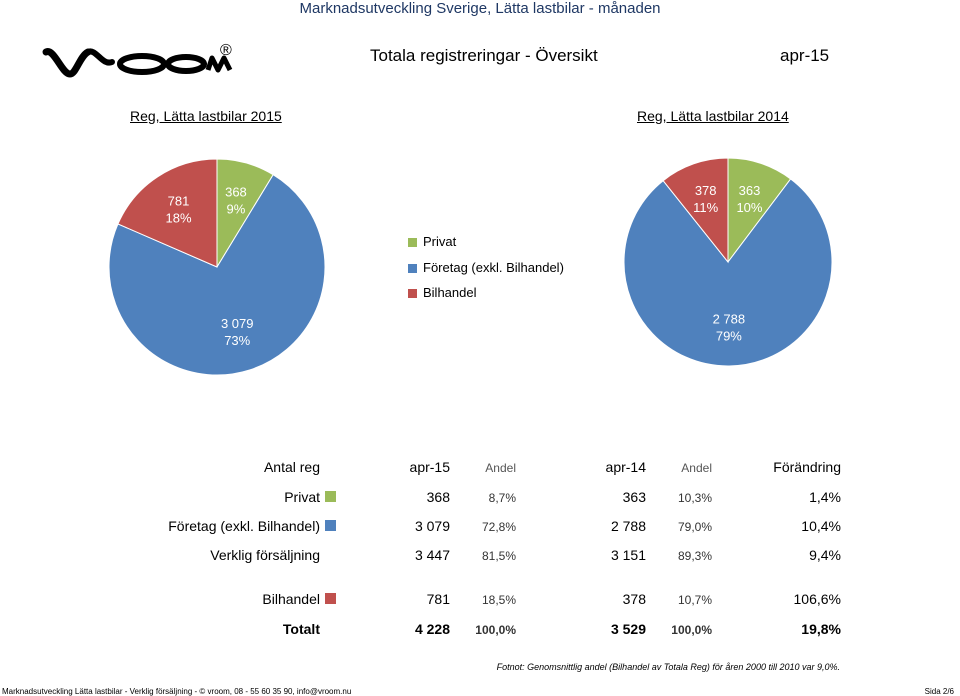 This screenshot has height=696, width=960. Describe the element at coordinates (807, 467) in the screenshot. I see `table-header-change: Förändring` at that location.